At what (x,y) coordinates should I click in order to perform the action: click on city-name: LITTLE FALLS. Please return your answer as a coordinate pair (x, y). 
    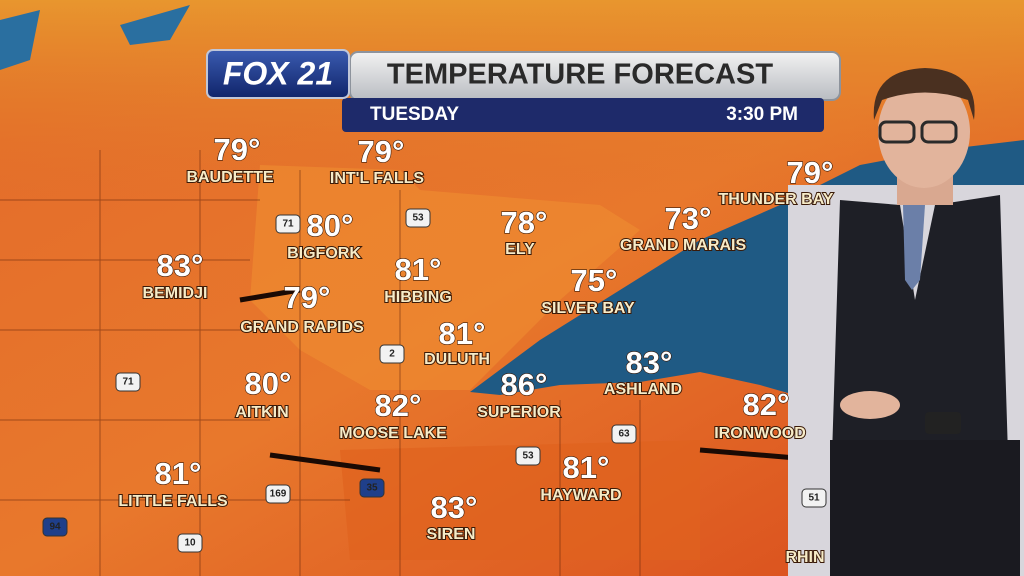
    Looking at the image, I should click on (173, 501).